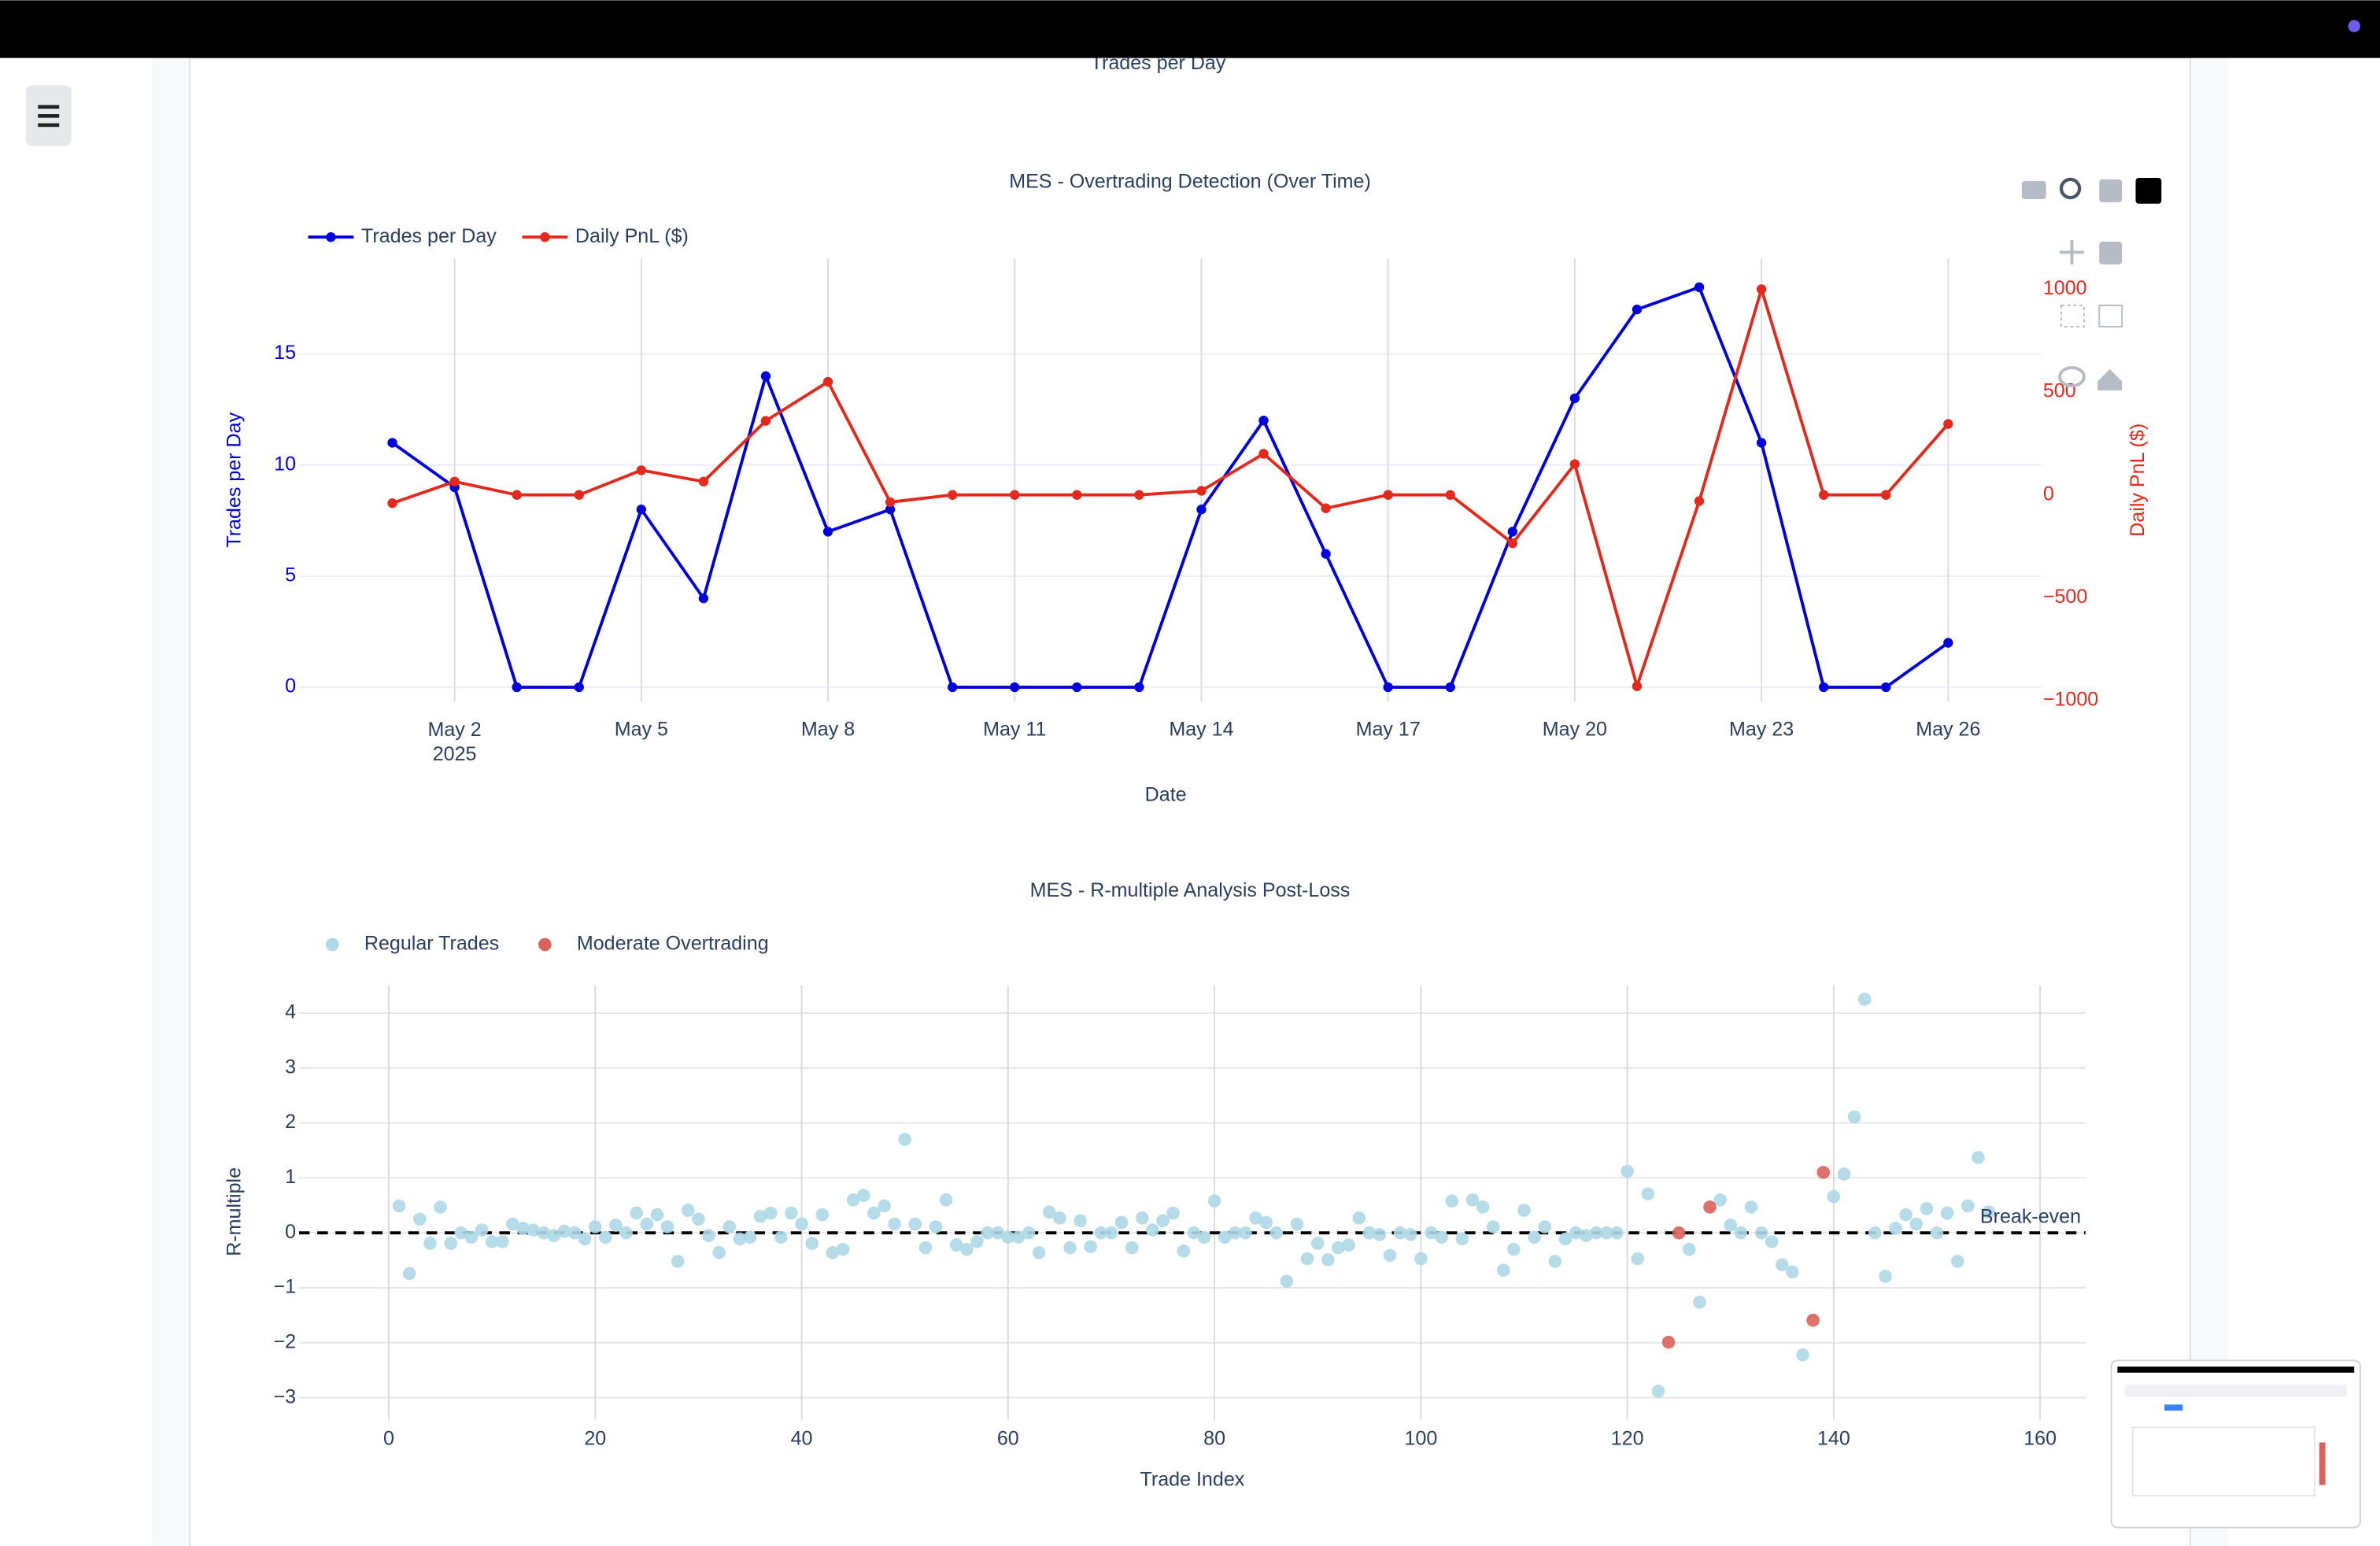 The width and height of the screenshot is (2380, 1546). I want to click on legend-item: Regular Trades, so click(413, 944).